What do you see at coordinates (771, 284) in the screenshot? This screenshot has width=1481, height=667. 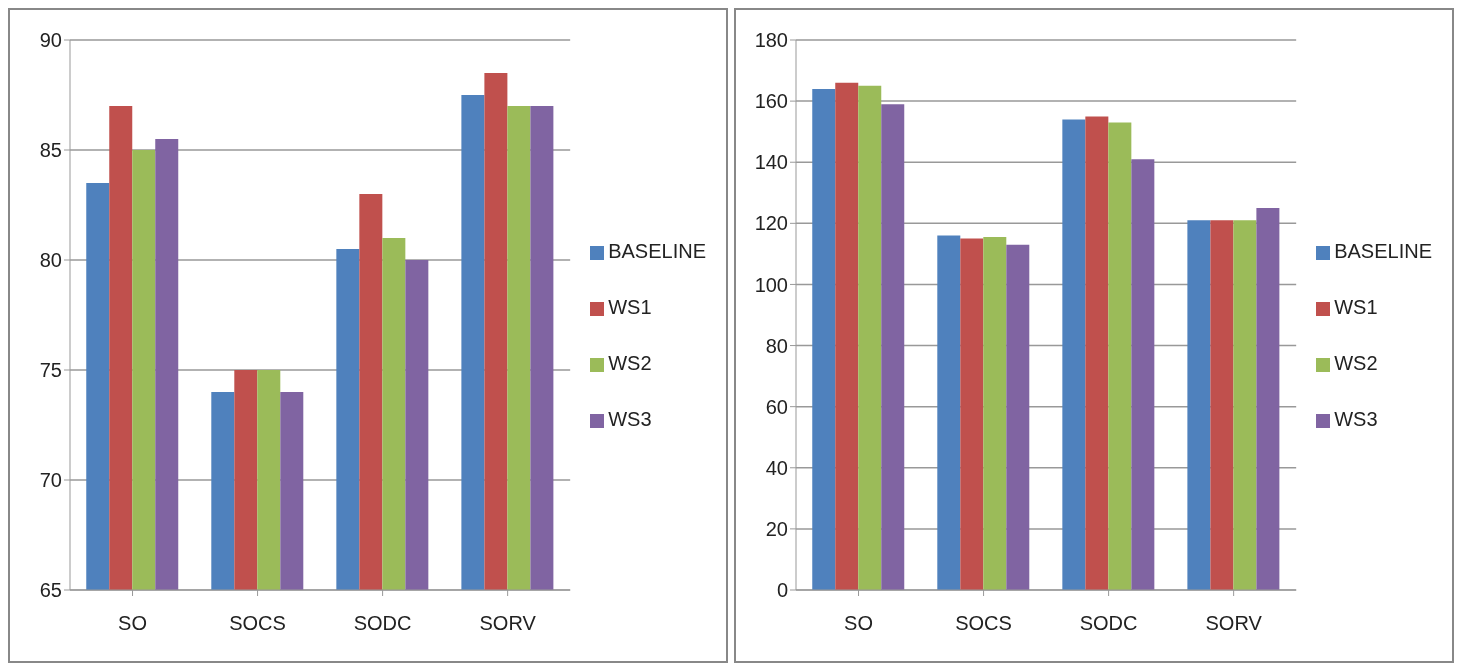 I see `y-tick-label: 100` at bounding box center [771, 284].